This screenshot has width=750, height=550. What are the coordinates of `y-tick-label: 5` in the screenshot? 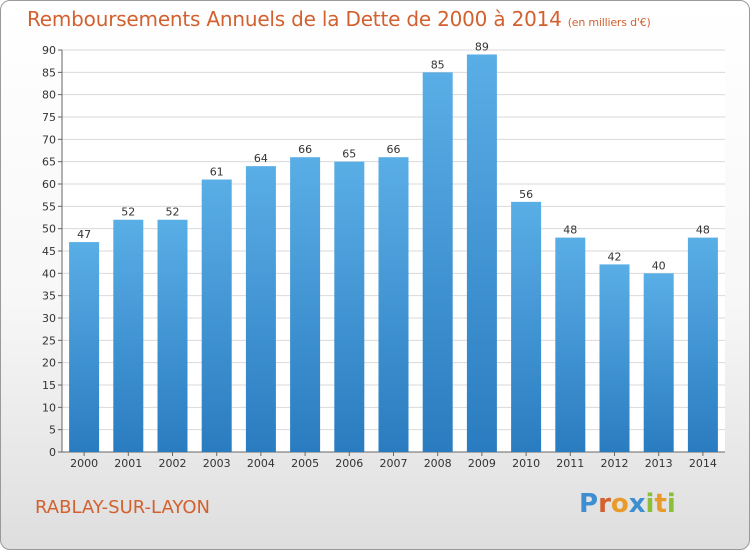 It's located at (52, 430).